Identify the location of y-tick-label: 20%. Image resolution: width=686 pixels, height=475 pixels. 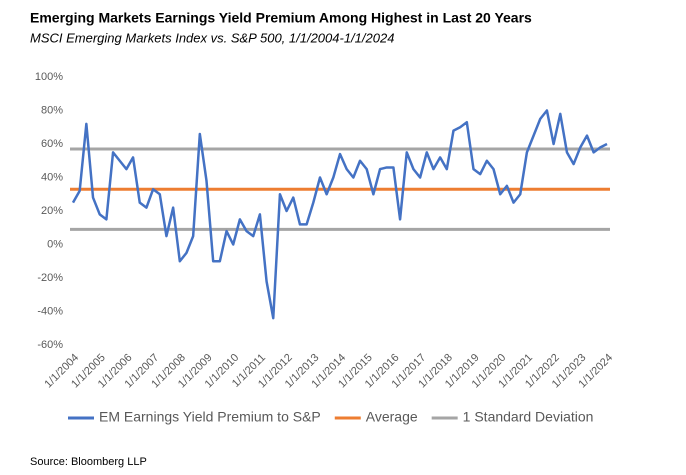
(52, 211).